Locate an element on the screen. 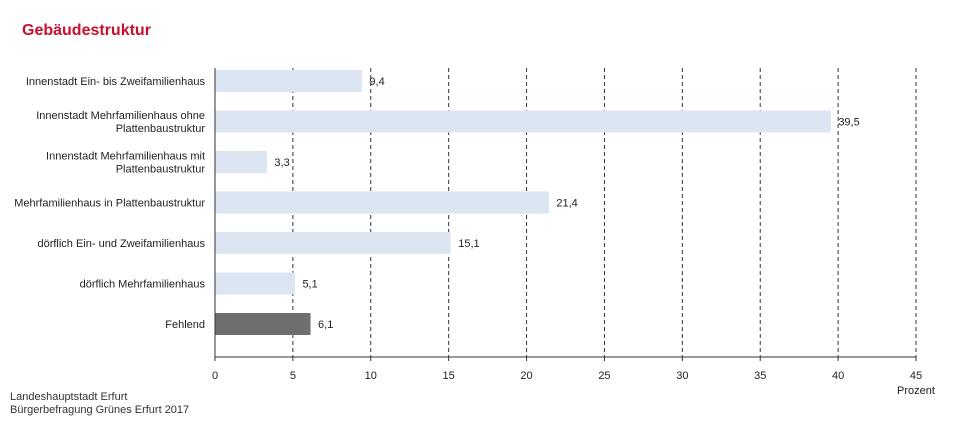  x-tick-label-20: 20 is located at coordinates (526, 376).